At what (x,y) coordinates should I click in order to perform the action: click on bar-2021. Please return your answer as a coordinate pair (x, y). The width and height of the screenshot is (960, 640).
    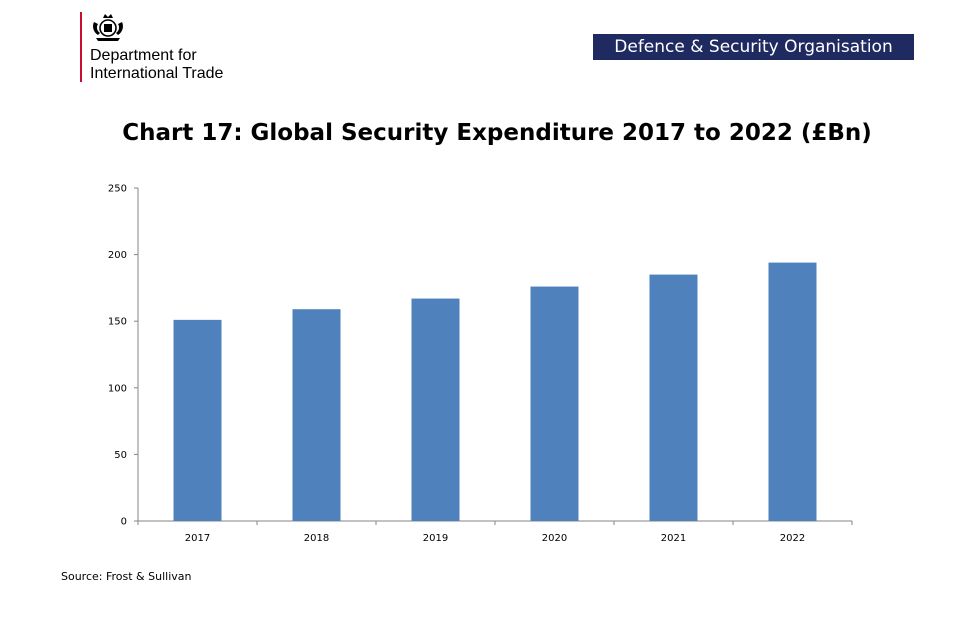
    Looking at the image, I should click on (673, 397).